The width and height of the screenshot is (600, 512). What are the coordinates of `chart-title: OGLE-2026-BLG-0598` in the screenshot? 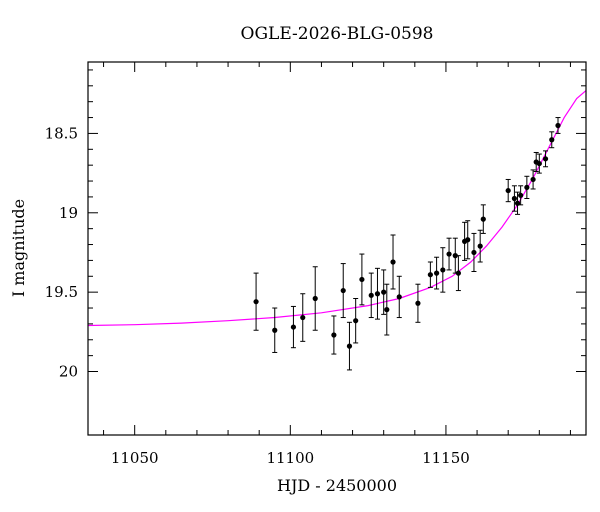 It's located at (337, 34).